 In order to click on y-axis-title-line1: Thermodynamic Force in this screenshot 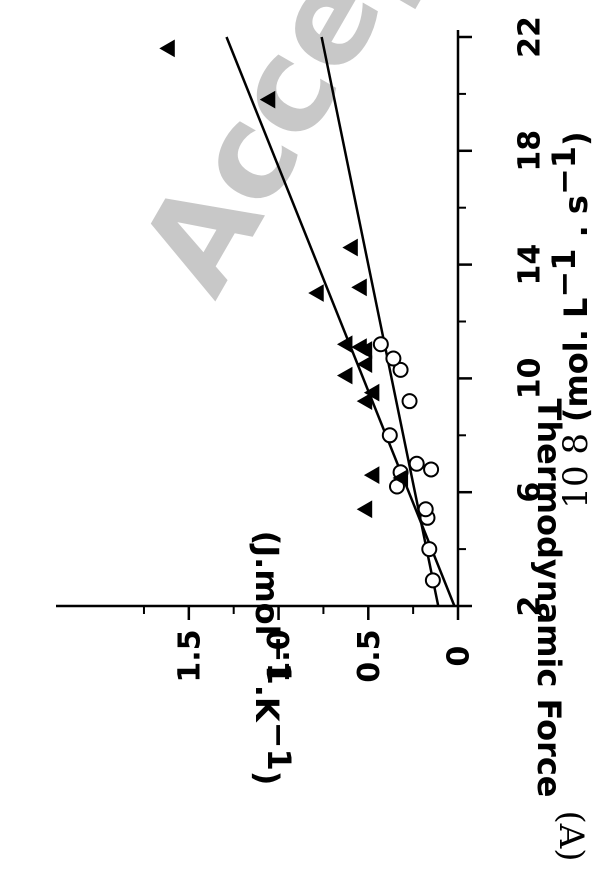, I will do `click(549, 598)`.